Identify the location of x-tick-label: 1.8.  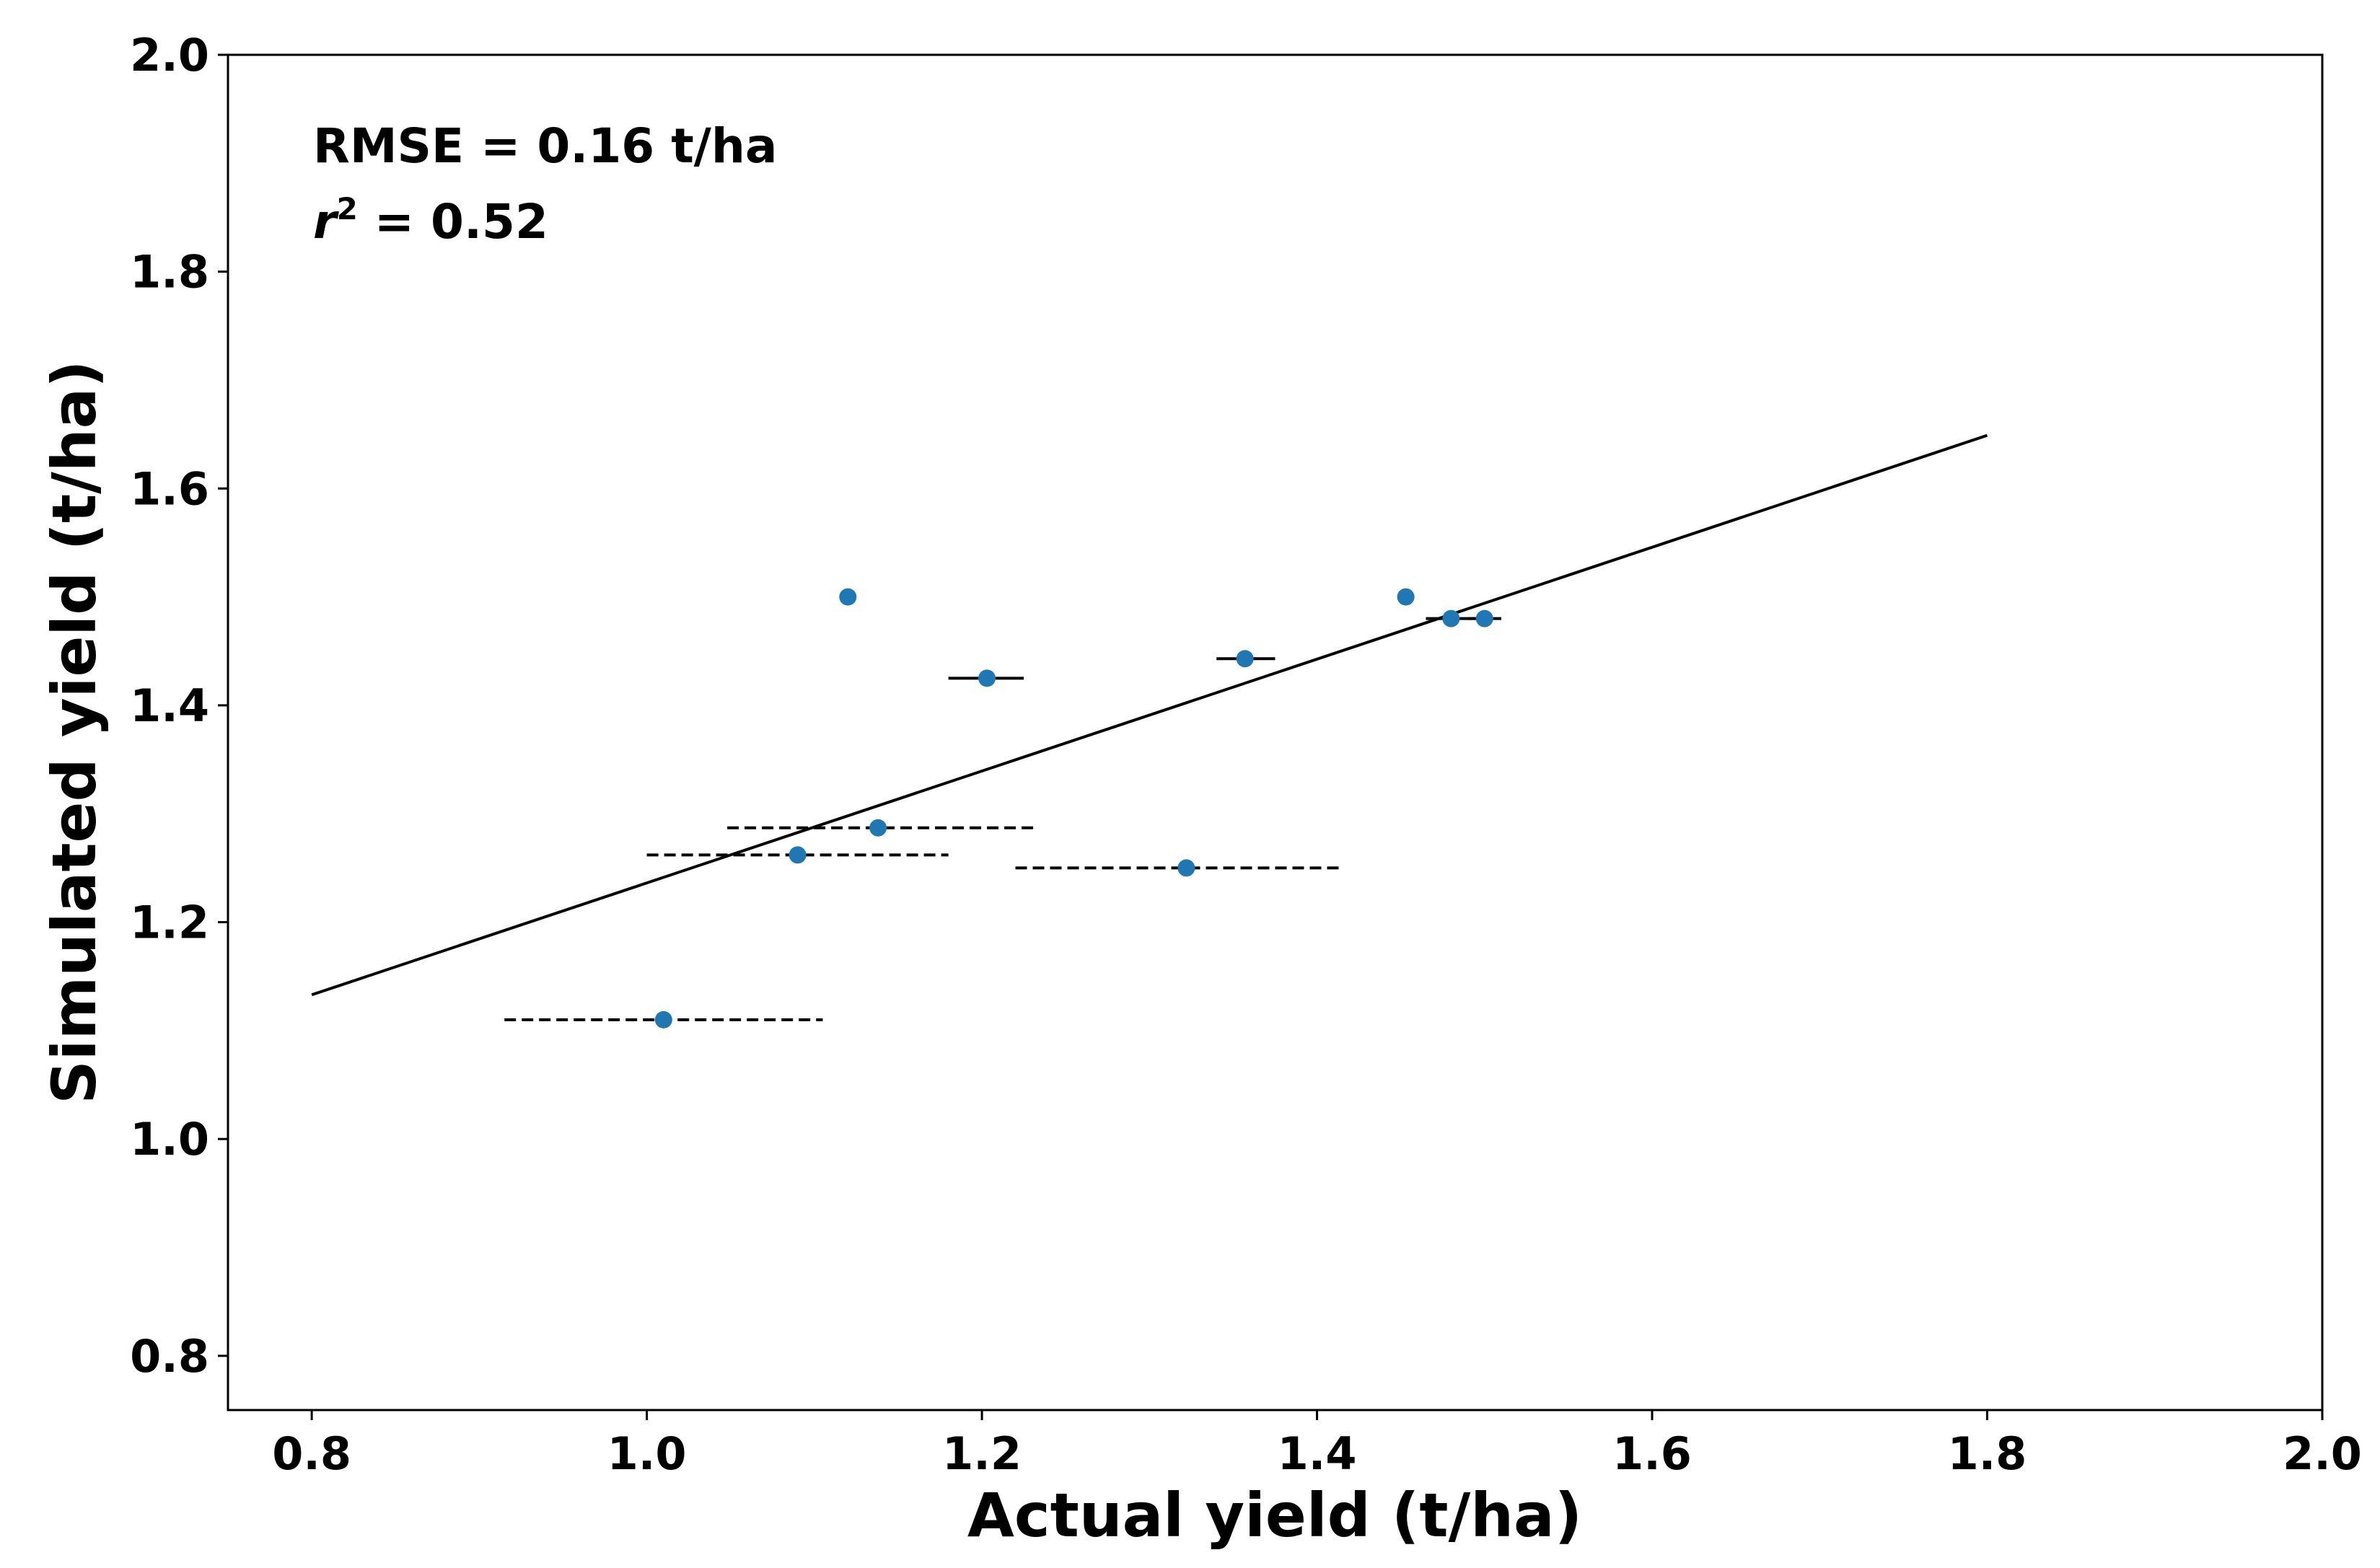
(1987, 1453).